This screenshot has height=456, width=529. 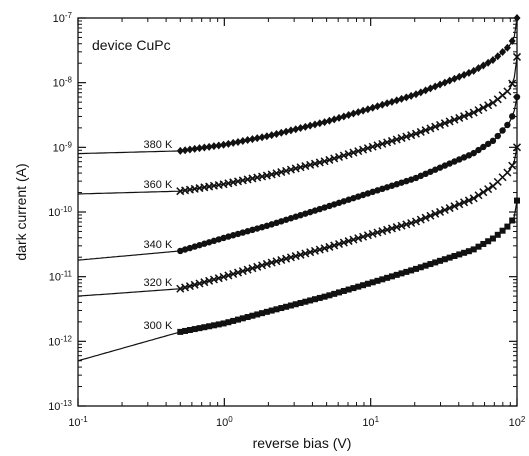 I want to click on y-tick-exponent: -8, so click(x=69, y=79).